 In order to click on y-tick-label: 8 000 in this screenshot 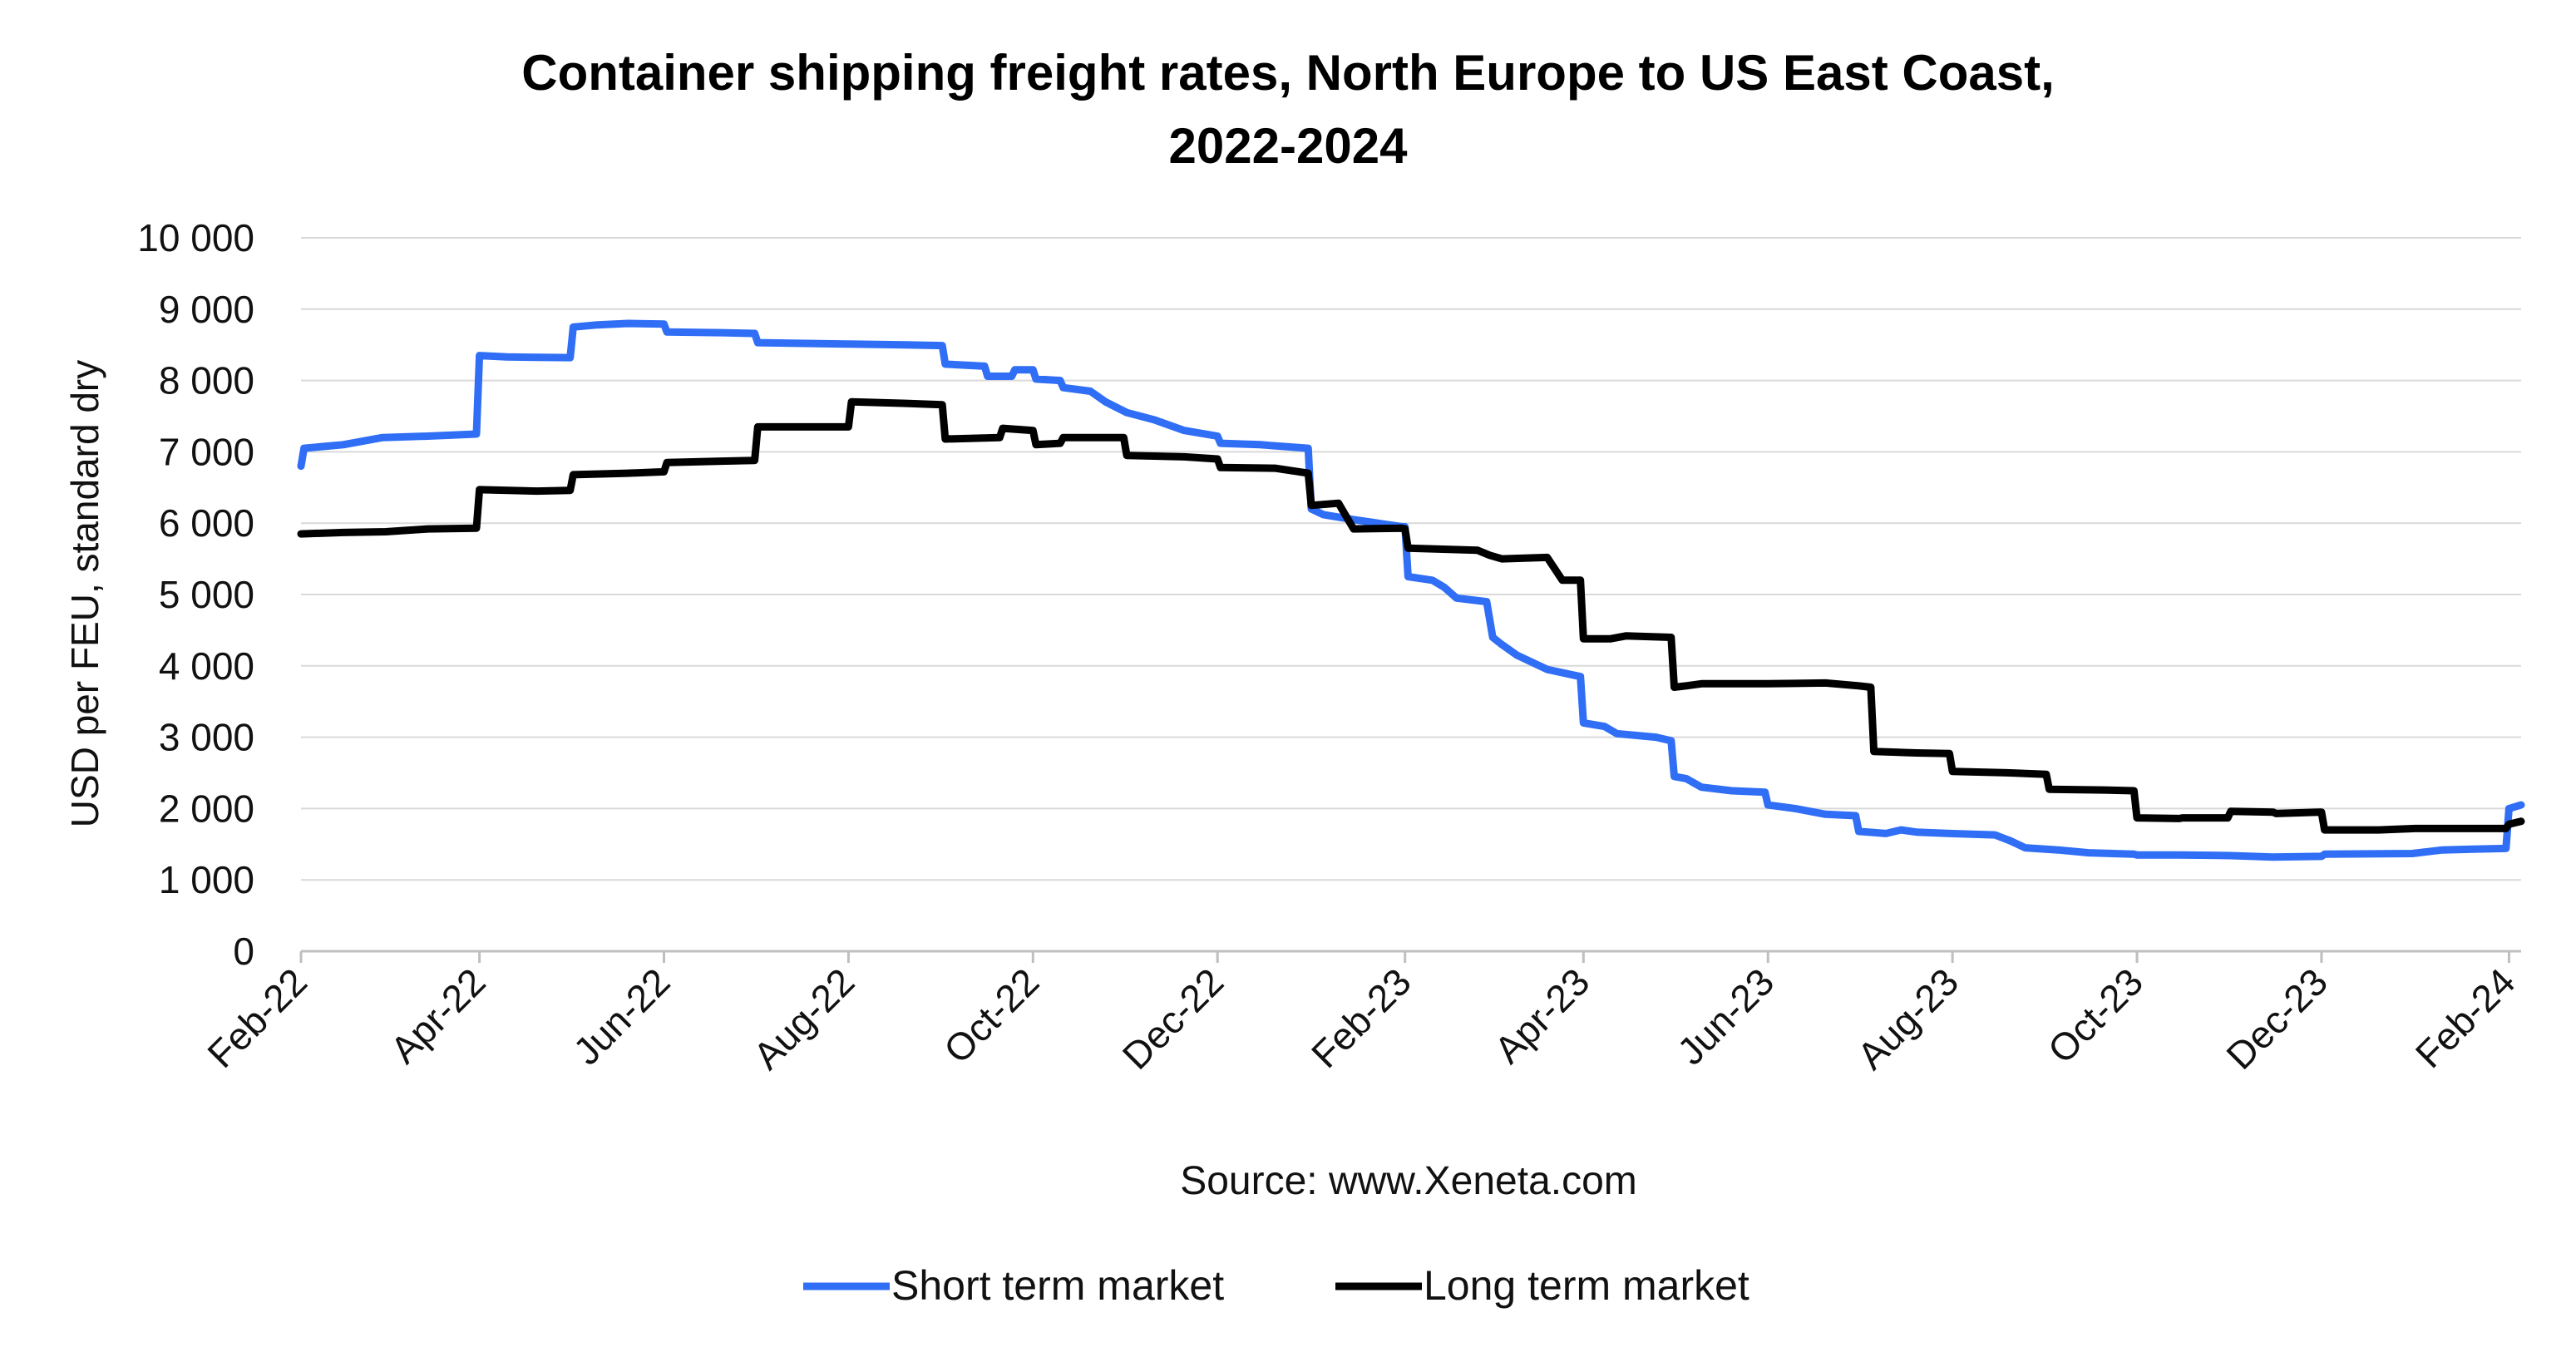, I will do `click(206, 381)`.